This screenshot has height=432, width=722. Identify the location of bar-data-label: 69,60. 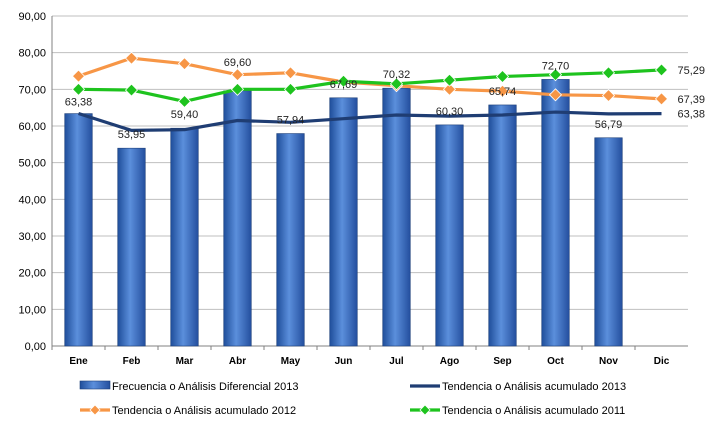
(238, 63).